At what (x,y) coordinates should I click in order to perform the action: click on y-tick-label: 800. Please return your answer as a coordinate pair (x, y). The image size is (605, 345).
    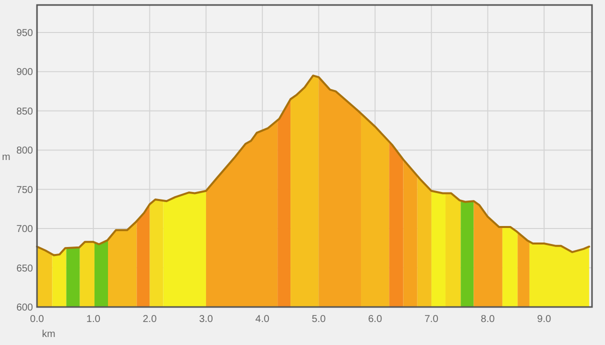
    Looking at the image, I should click on (25, 151).